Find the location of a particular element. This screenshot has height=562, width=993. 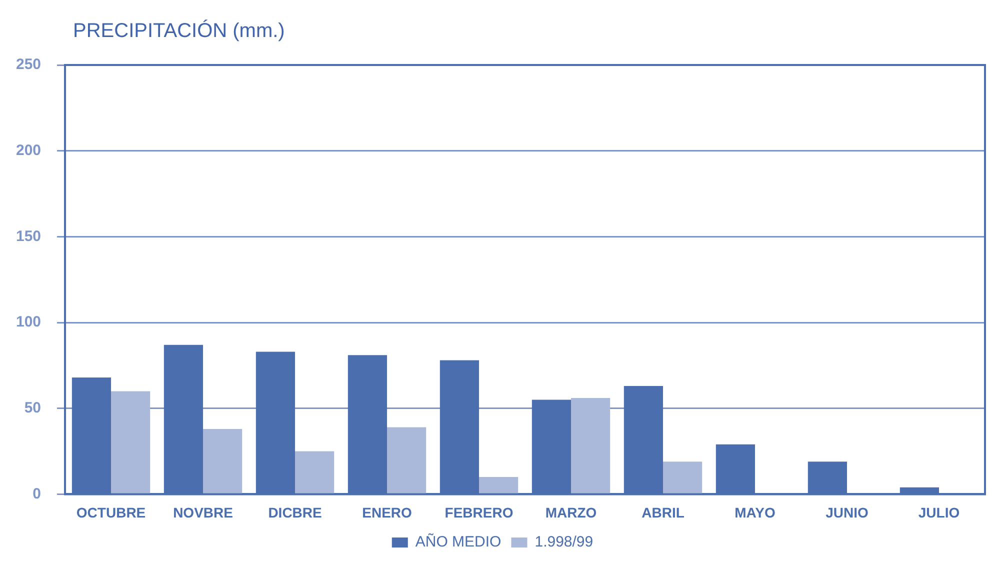

x-tick-label: FEBRERO is located at coordinates (479, 512).